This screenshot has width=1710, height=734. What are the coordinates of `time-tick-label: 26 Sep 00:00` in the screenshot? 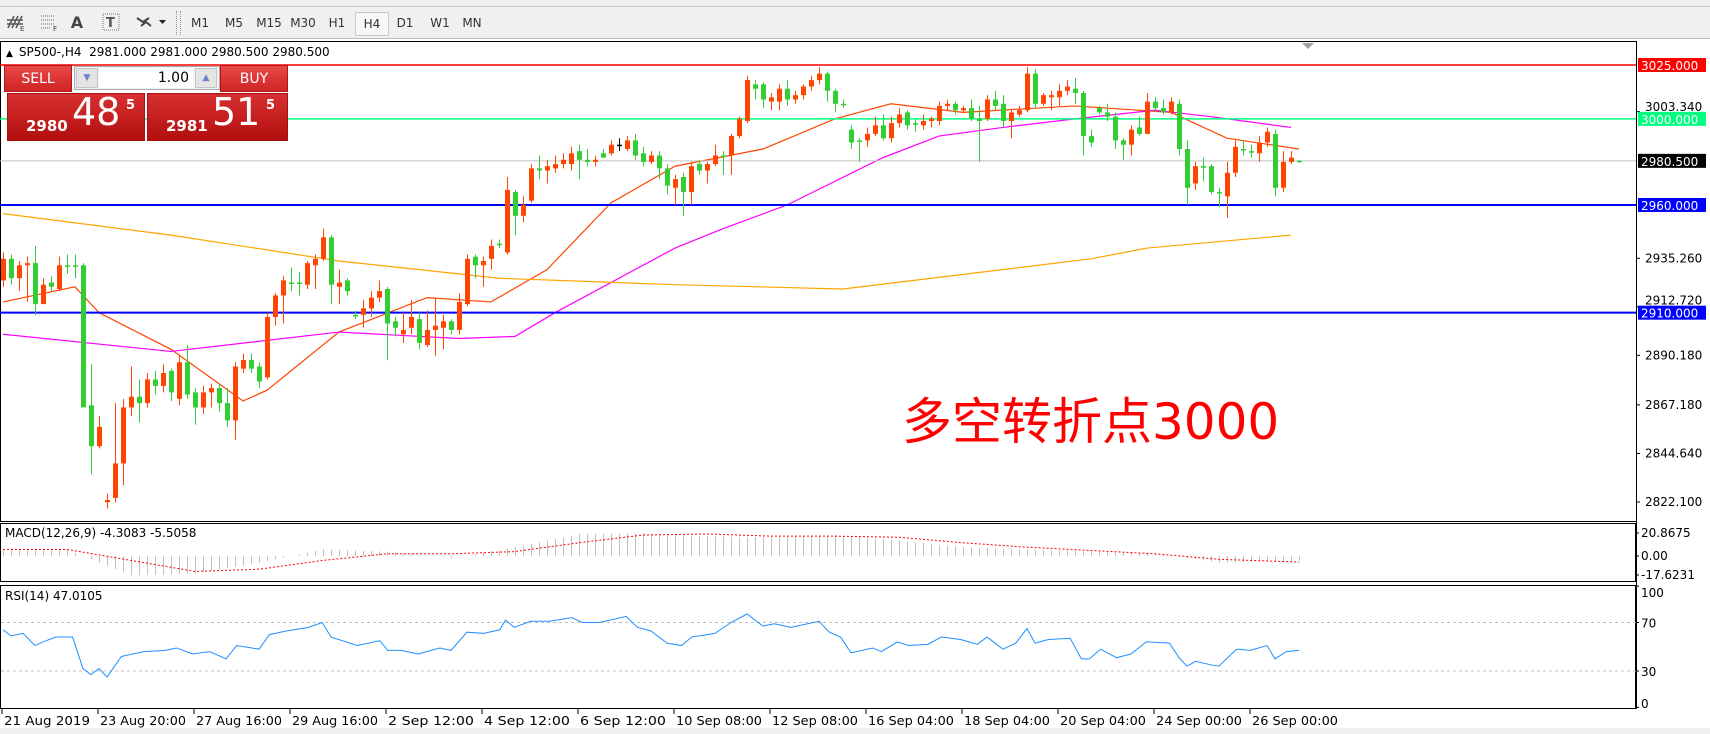 It's located at (1295, 721).